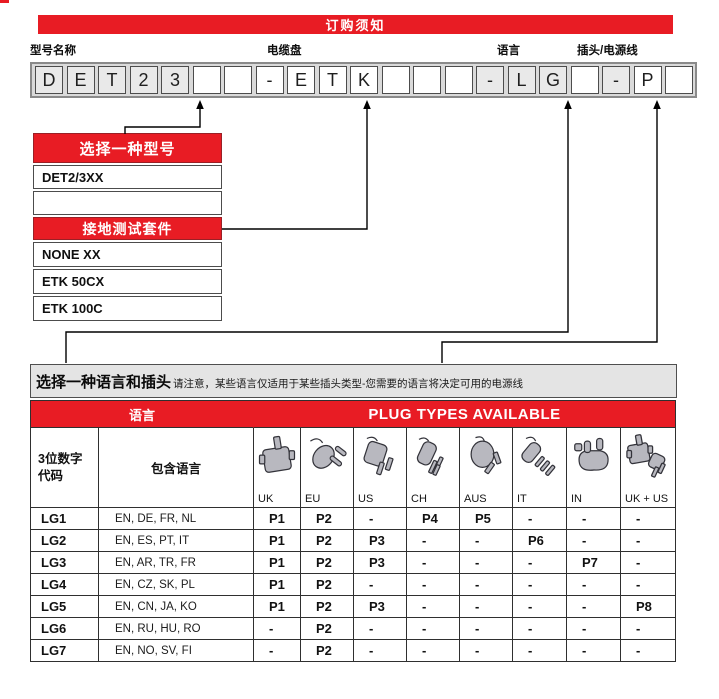  I want to click on column-header-code: 3位数字 代码, so click(65, 468).